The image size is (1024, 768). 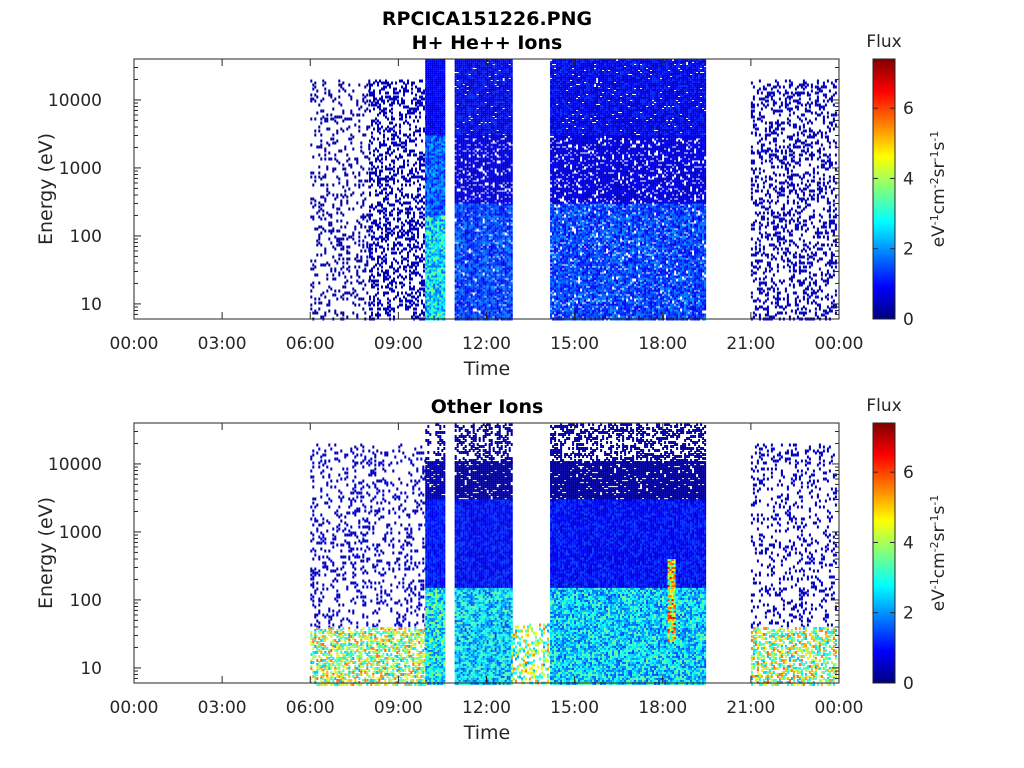 What do you see at coordinates (939, 553) in the screenshot?
I see `colorbar-unit-label-other-ions: eV-1cm-2sr-1s-1` at bounding box center [939, 553].